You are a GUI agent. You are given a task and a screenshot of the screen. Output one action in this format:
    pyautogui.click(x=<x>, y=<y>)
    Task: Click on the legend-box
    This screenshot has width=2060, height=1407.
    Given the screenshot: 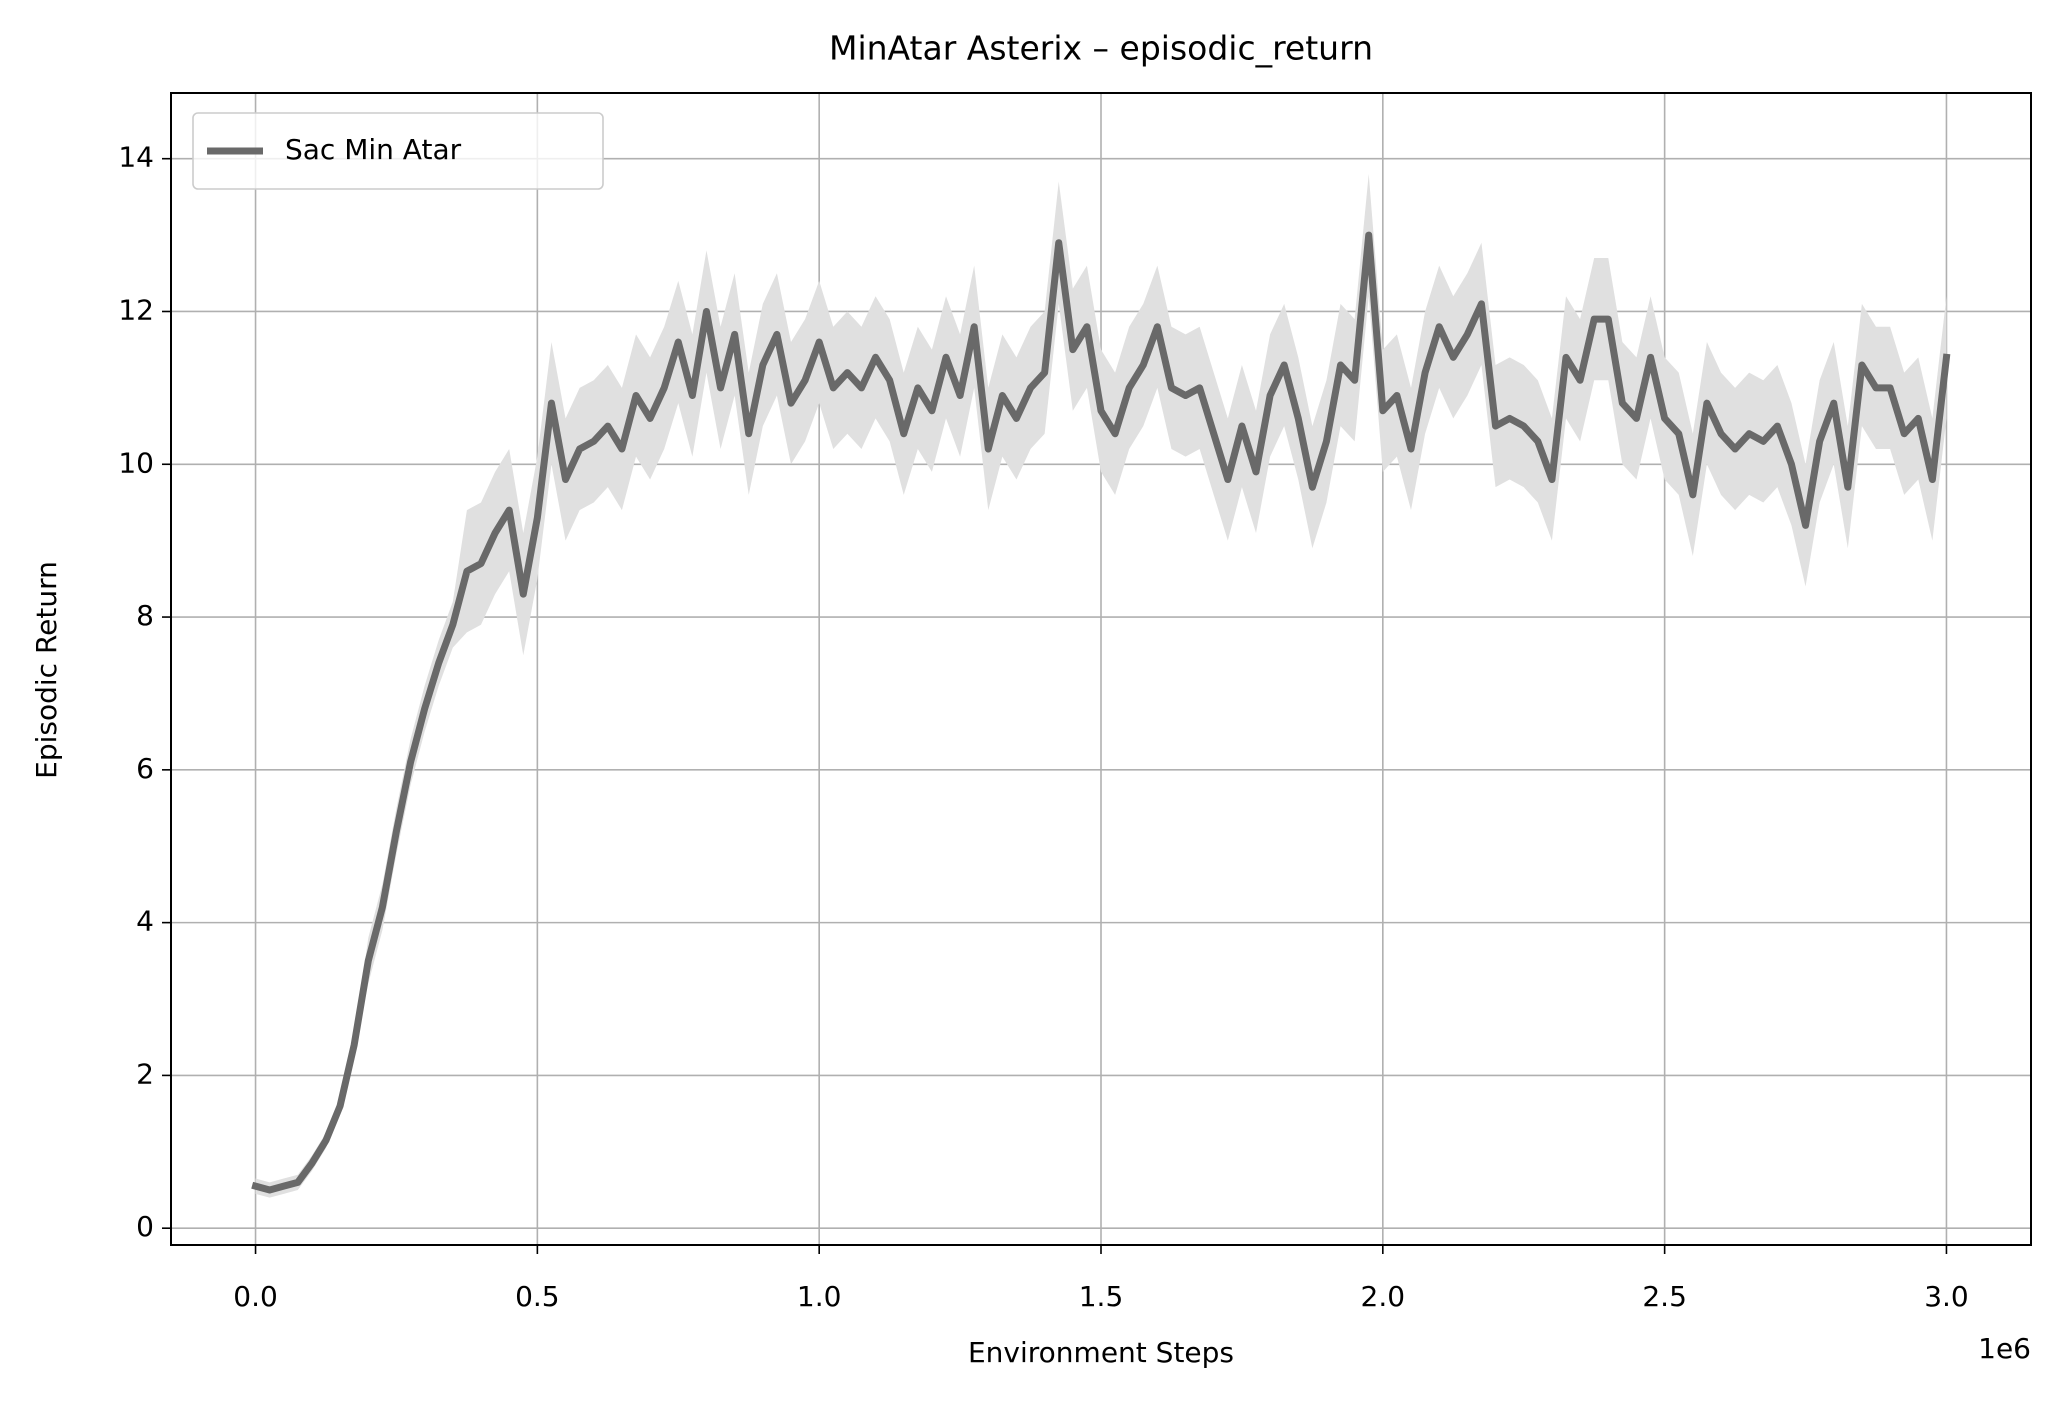 What is the action you would take?
    pyautogui.click(x=398, y=151)
    